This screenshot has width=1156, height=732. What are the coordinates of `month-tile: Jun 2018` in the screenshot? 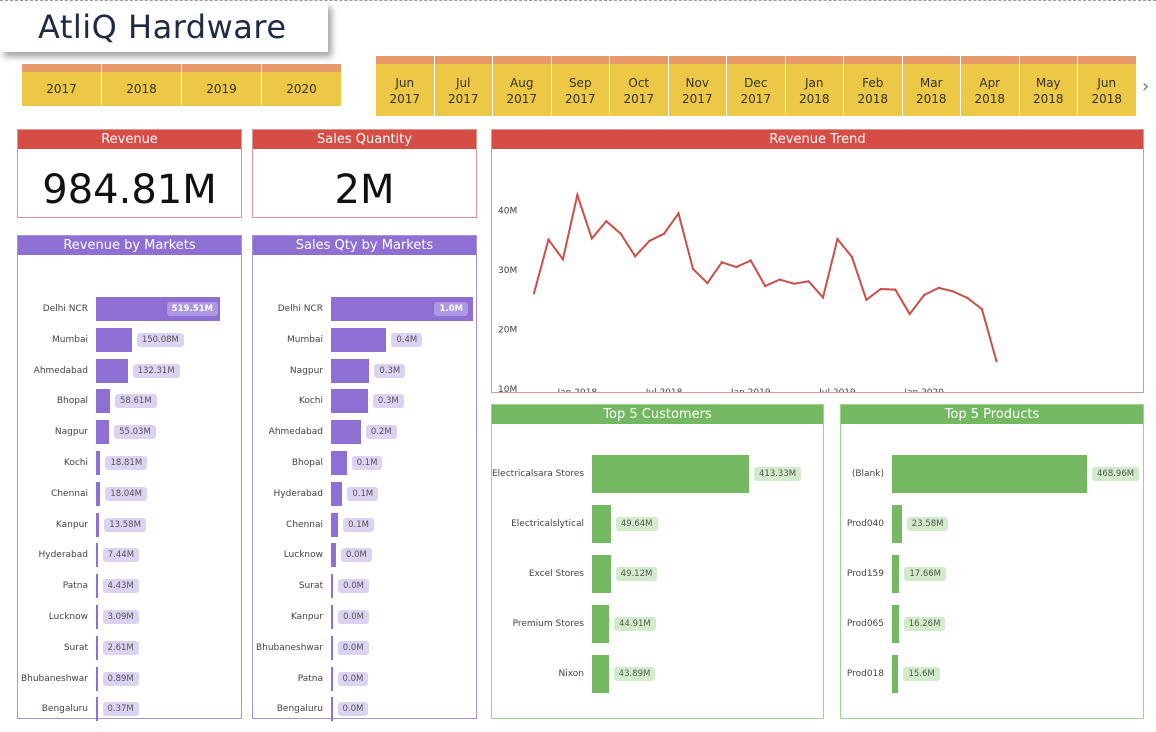 It's located at (1107, 86).